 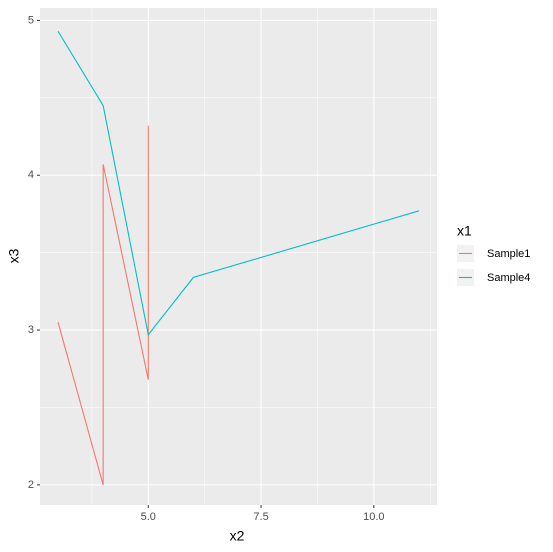 What do you see at coordinates (508, 278) in the screenshot?
I see `legend-label: Sample4` at bounding box center [508, 278].